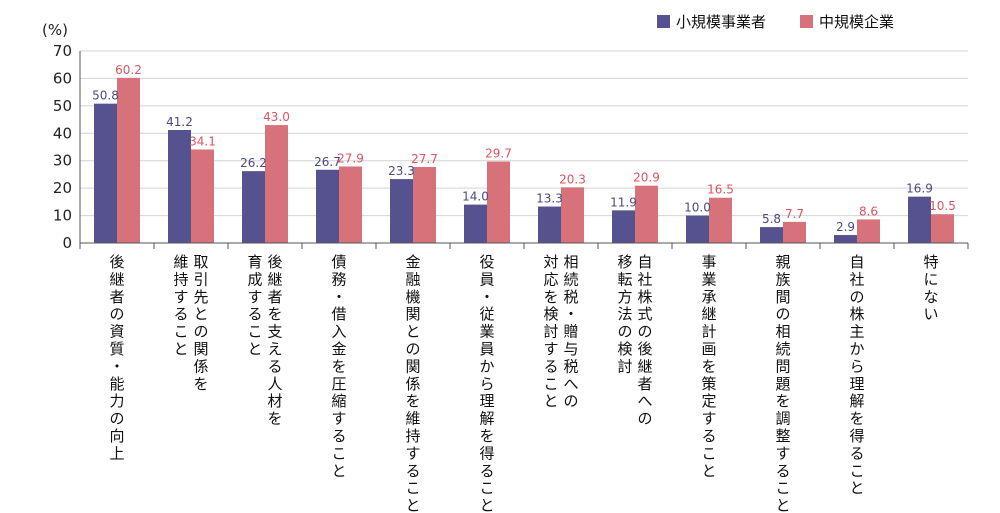  I want to click on y-tick-label: 40, so click(62, 133).